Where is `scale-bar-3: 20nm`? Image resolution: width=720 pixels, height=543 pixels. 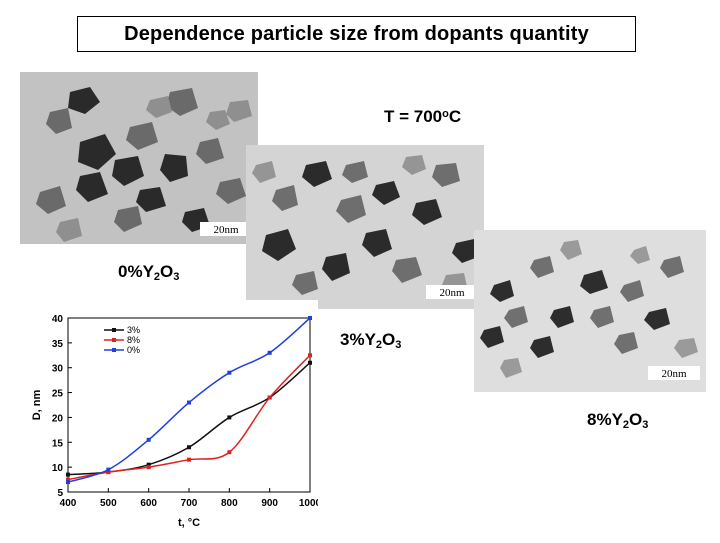
scale-bar-3: 20nm is located at coordinates (674, 374).